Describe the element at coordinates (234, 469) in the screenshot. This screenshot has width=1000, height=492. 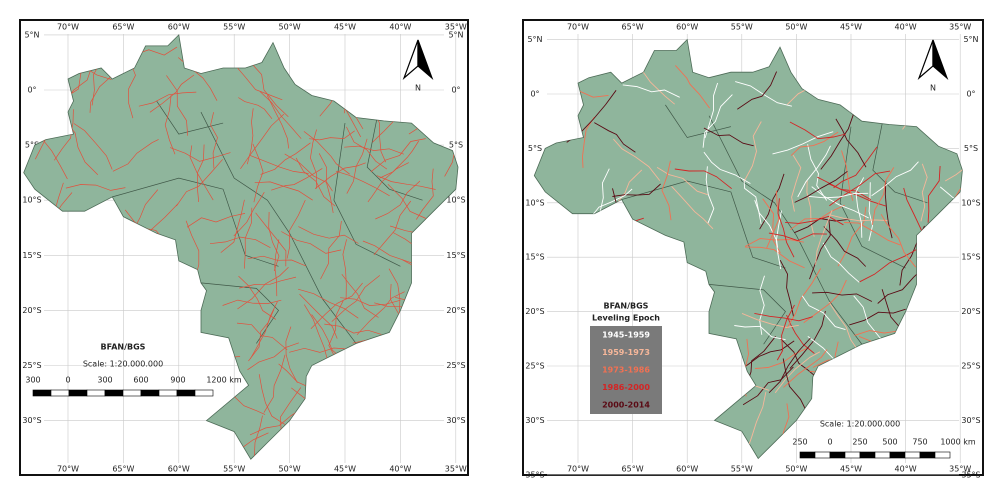
I see `lon-label-bottom: 55°W` at that location.